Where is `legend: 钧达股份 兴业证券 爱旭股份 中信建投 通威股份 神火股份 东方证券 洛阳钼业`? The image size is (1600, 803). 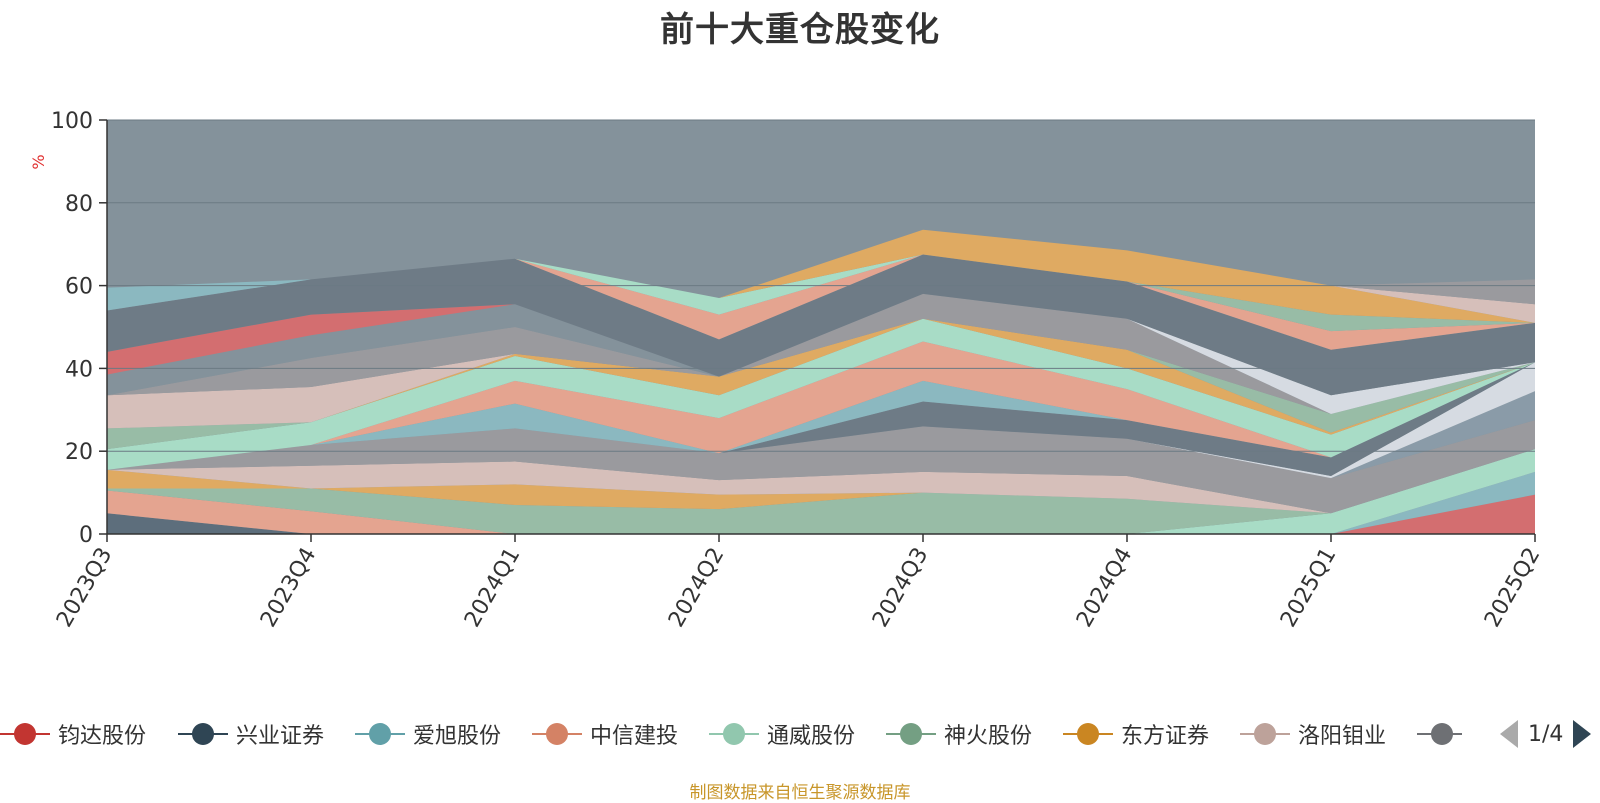
legend: 钧达股份 兴业证券 爱旭股份 中信建投 通威股份 神火股份 东方证券 洛阳钼业 is located at coordinates (800, 734).